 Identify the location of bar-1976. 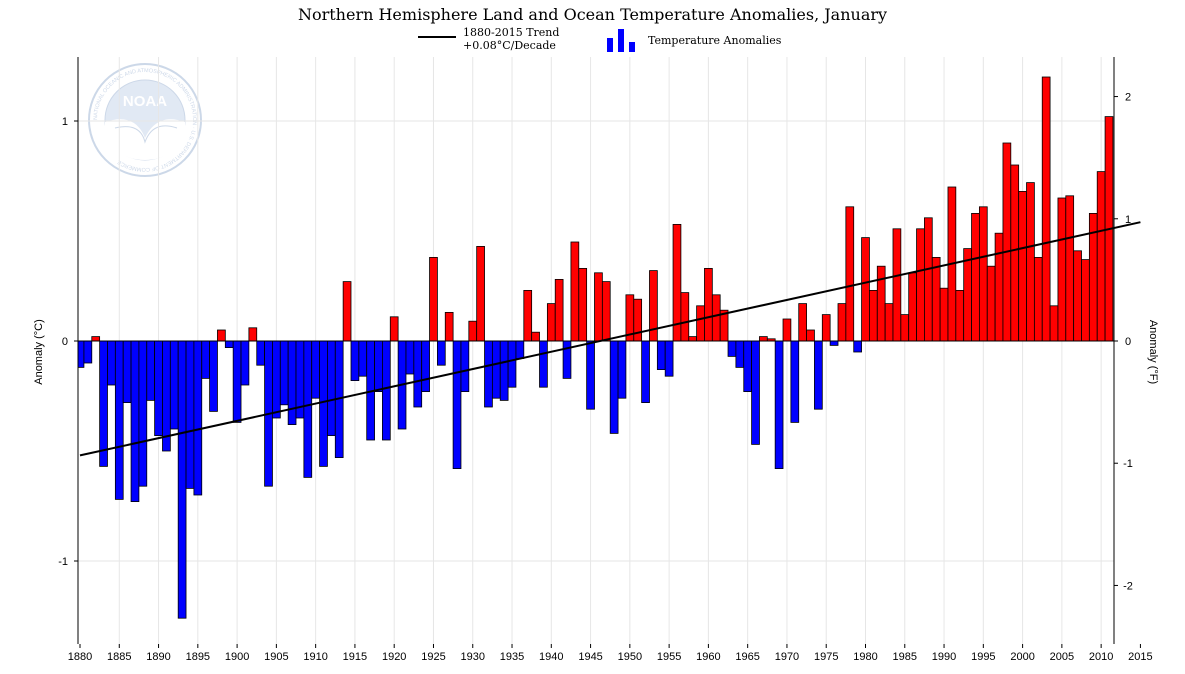
(834, 343).